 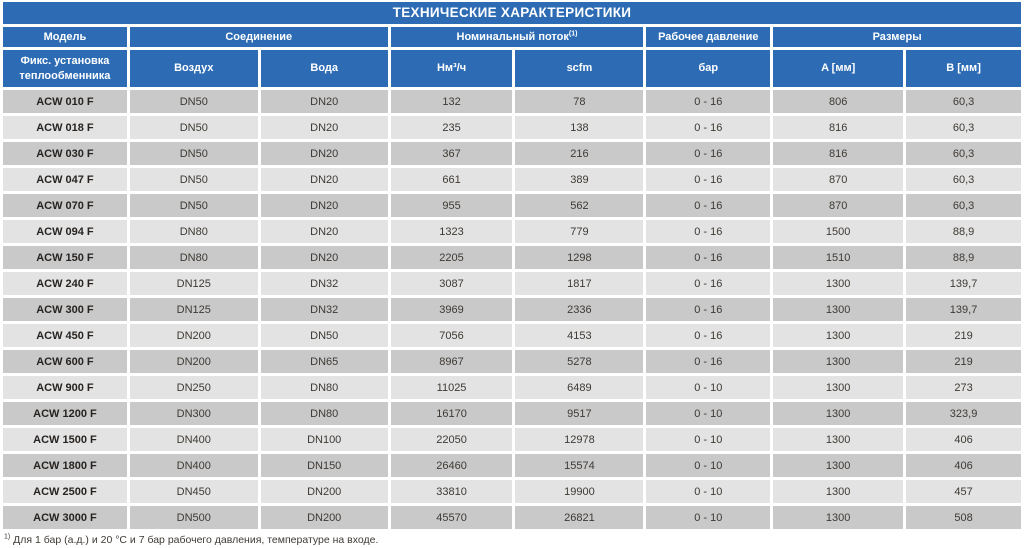 I want to click on flow-scfm-cell: 2336, so click(x=579, y=309).